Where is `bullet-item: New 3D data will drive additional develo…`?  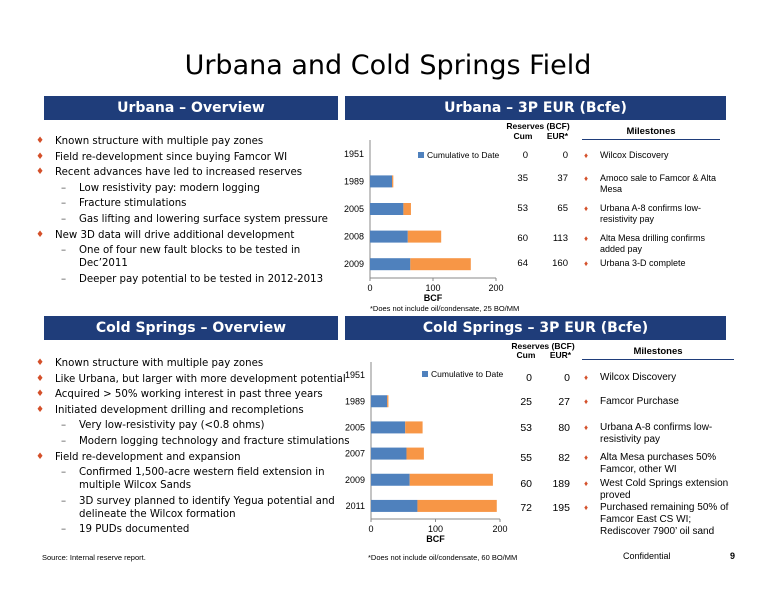
bullet-item: New 3D data will drive additional develo… is located at coordinates (192, 235).